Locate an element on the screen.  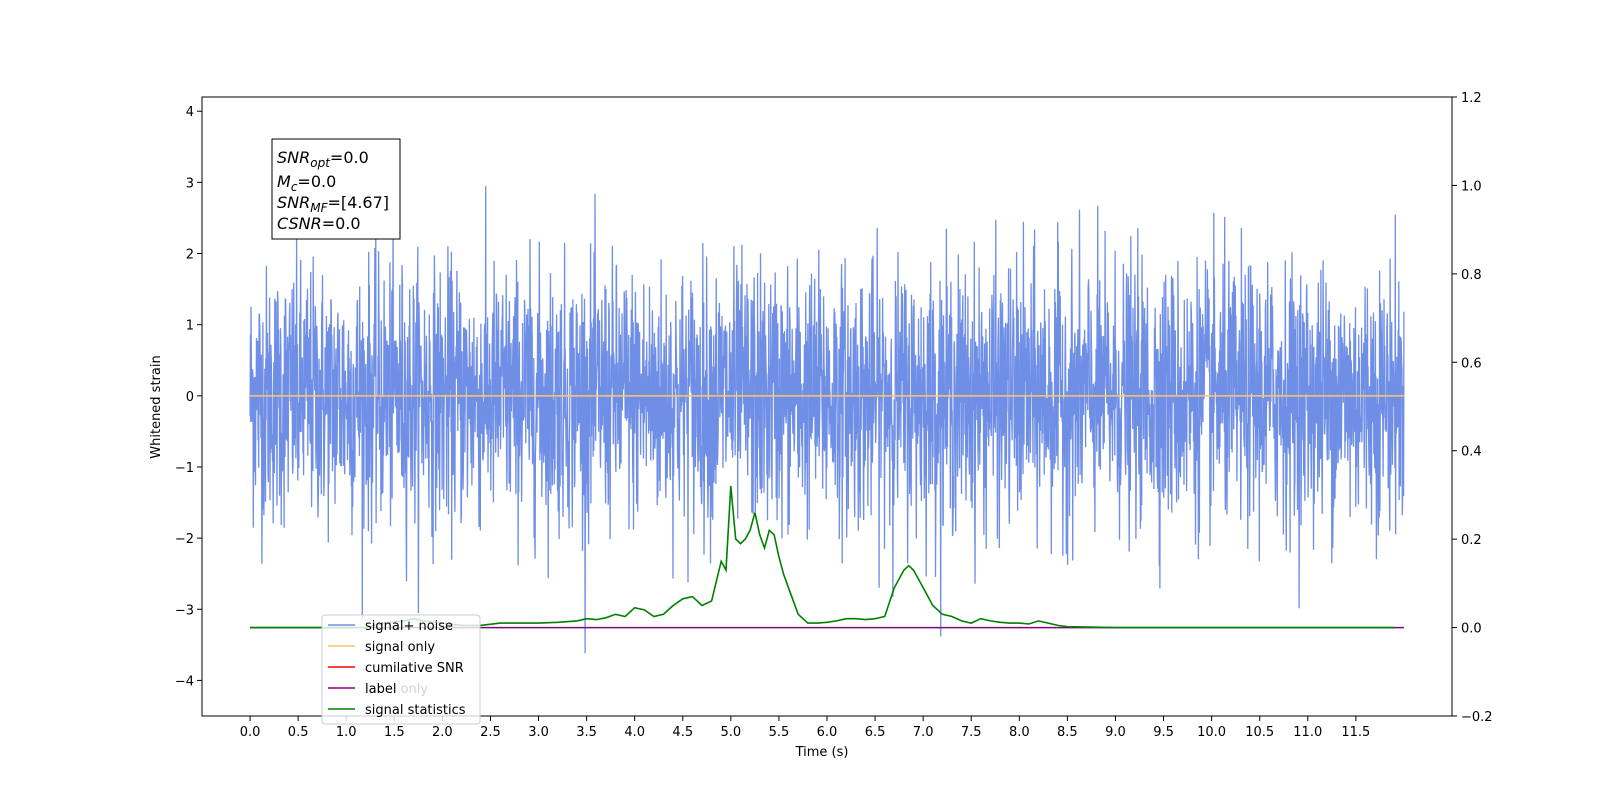
y-tick-label: −1 is located at coordinates (184, 468).